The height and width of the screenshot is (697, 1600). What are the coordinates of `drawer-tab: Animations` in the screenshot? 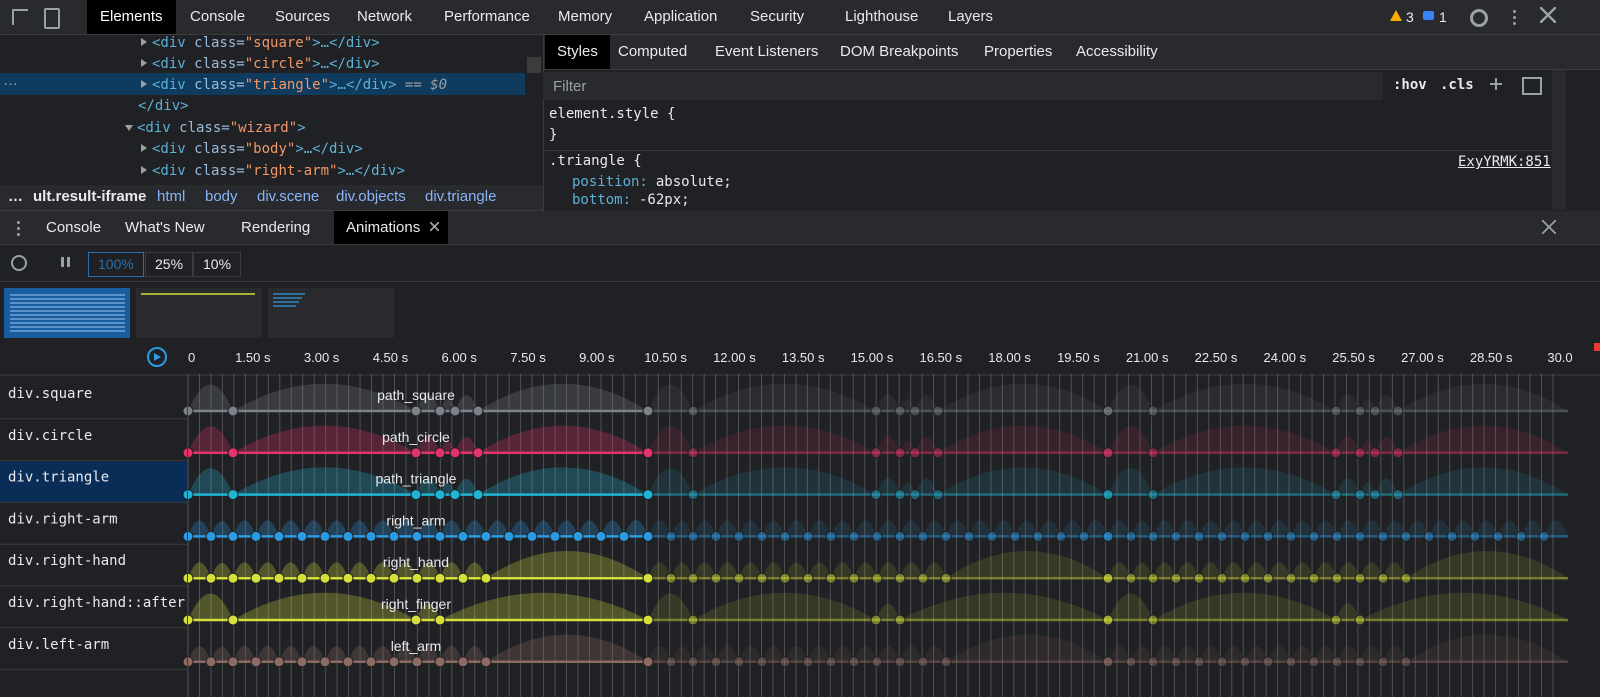 It's located at (391, 227).